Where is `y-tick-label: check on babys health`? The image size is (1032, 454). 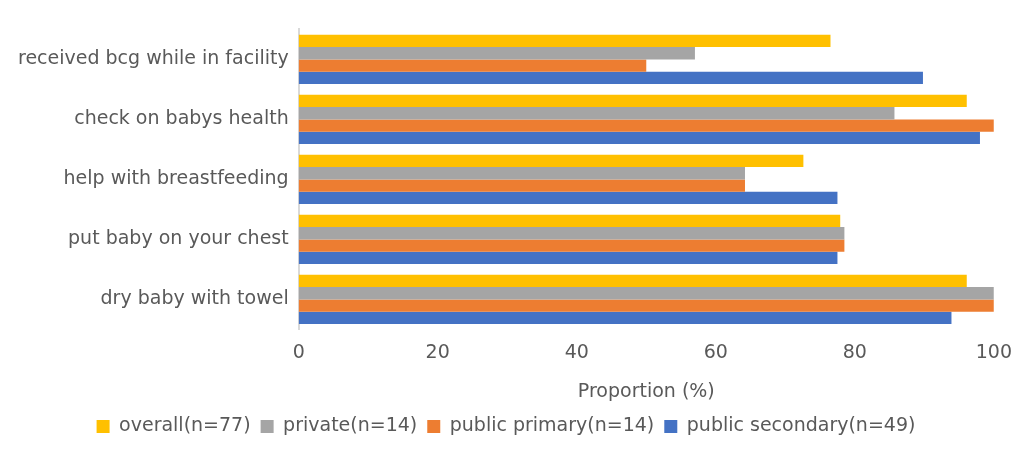 y-tick-label: check on babys health is located at coordinates (181, 117).